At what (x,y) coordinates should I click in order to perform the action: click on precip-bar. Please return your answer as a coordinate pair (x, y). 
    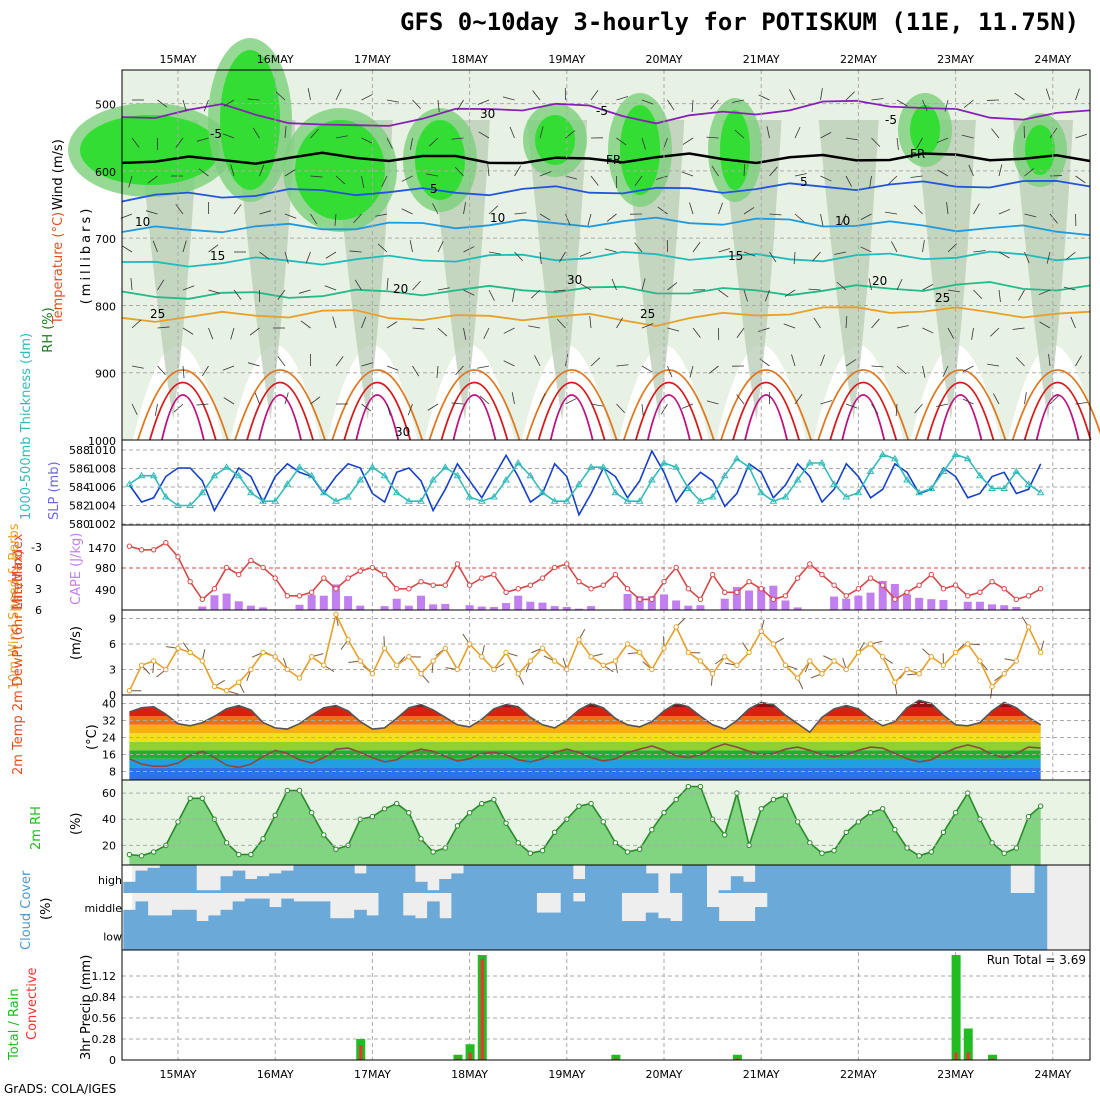
    Looking at the image, I should click on (737, 1057).